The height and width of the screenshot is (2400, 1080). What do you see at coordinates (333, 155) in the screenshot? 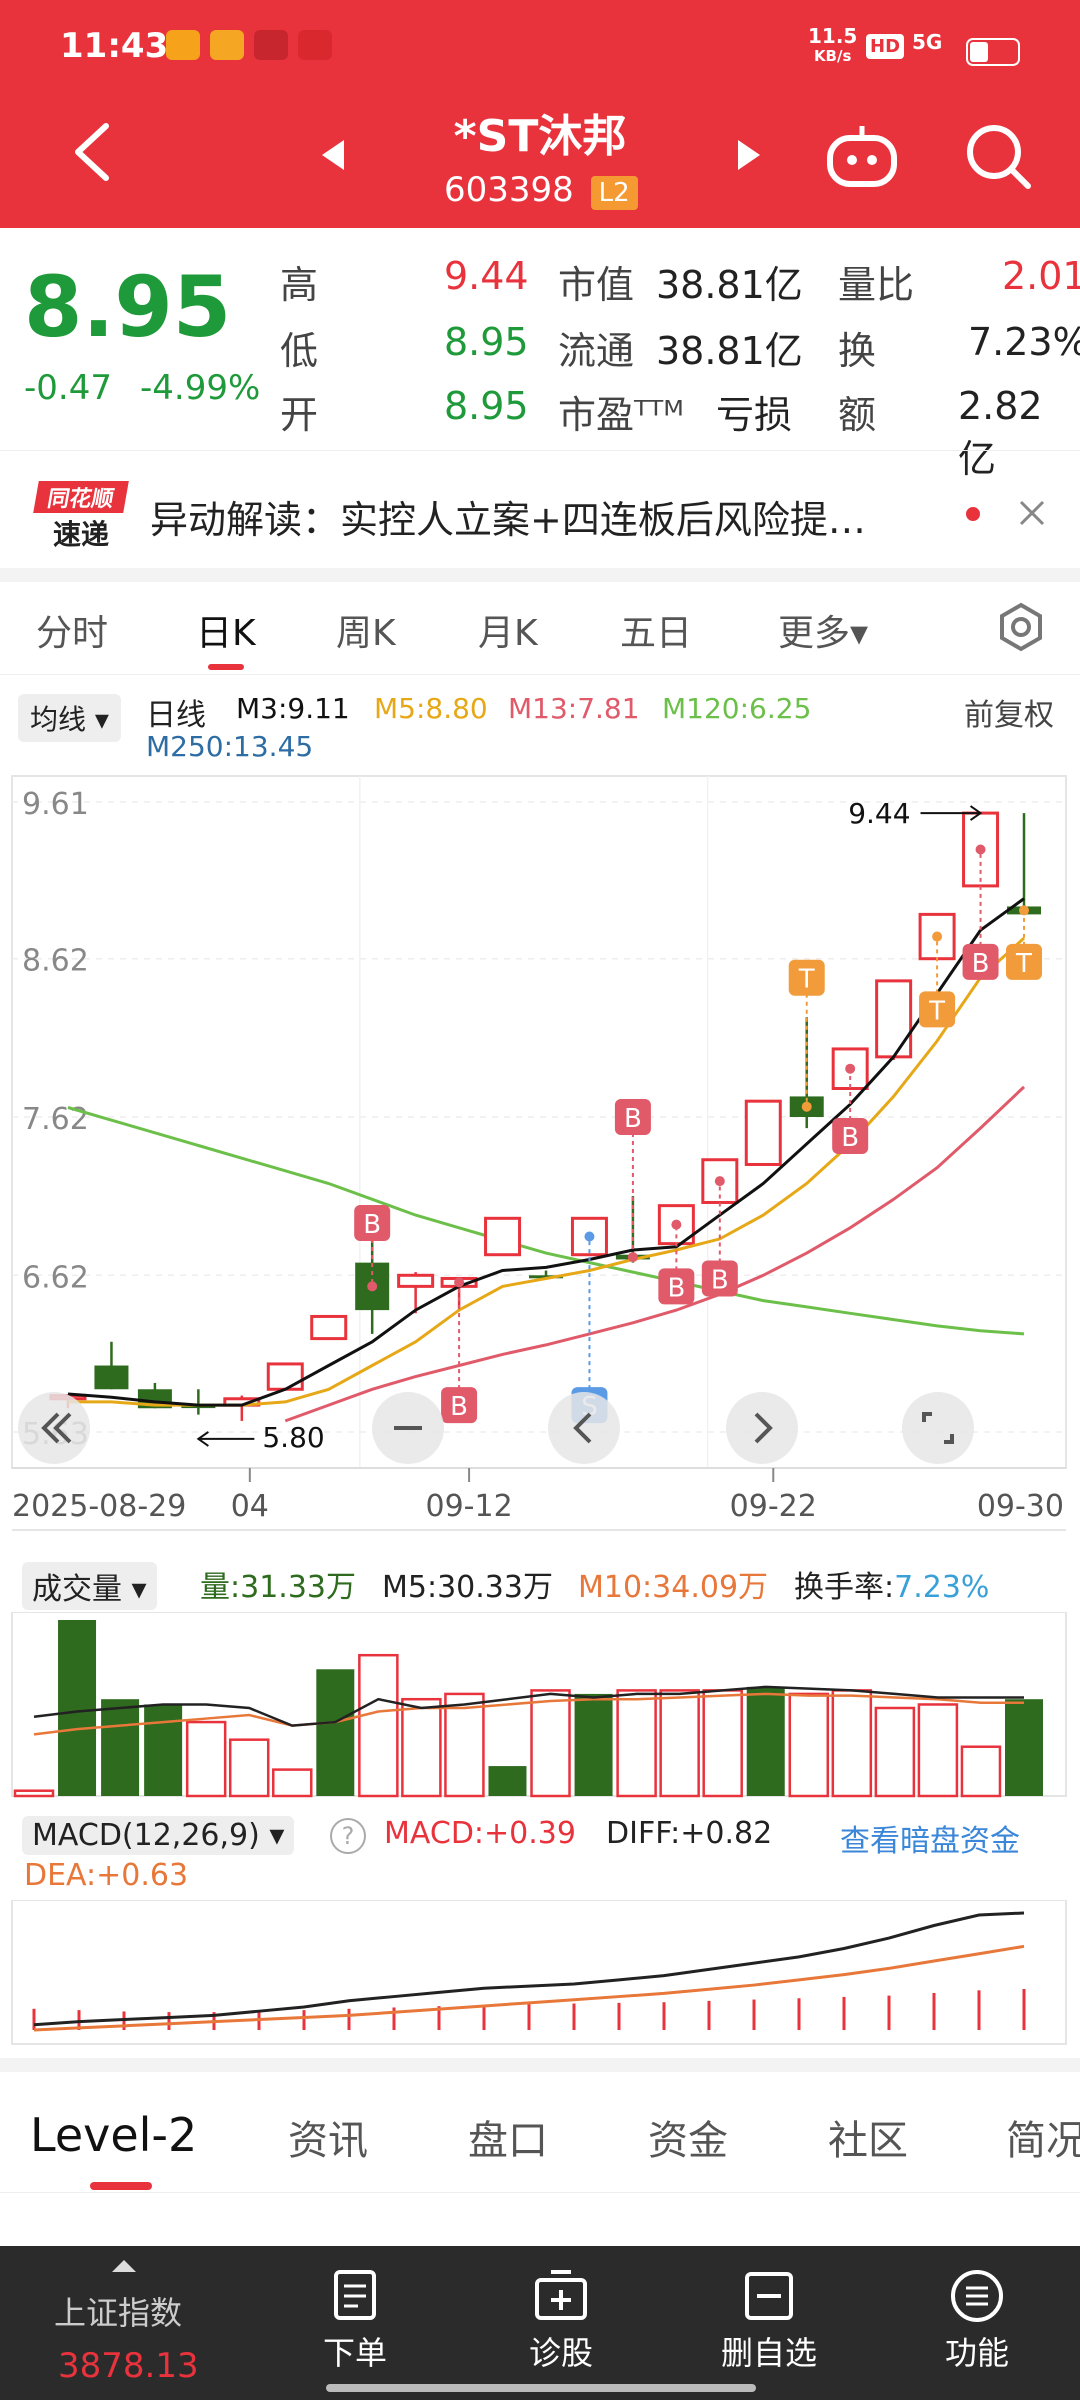
I see `prev-stock-icon` at bounding box center [333, 155].